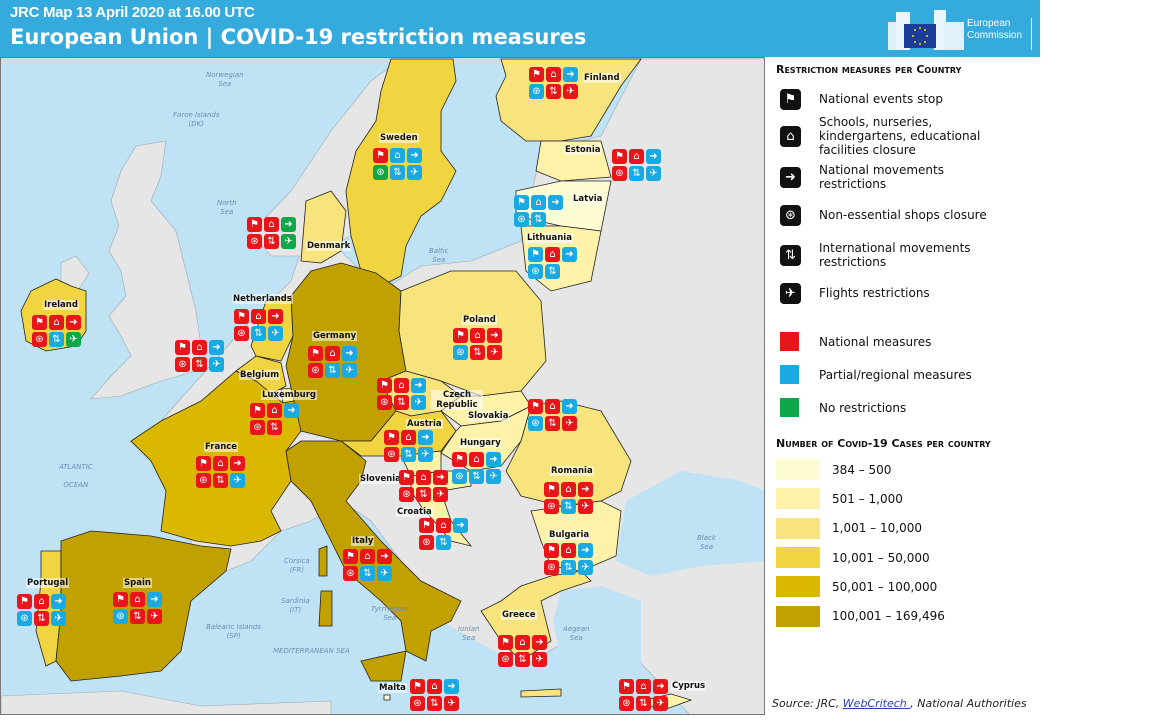  What do you see at coordinates (423, 486) in the screenshot?
I see `measures-slovenia: ⚑ ⌂ ➜ ⊛ ⇅ ✈` at bounding box center [423, 486].